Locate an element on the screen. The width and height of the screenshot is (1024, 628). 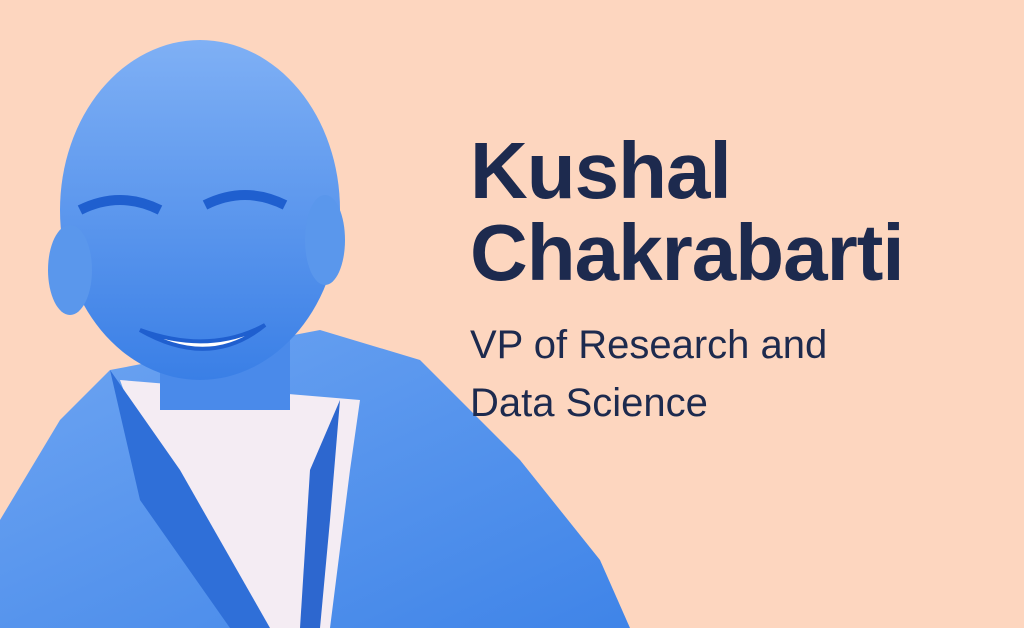
name-line: Chakrabarti is located at coordinates (687, 252).